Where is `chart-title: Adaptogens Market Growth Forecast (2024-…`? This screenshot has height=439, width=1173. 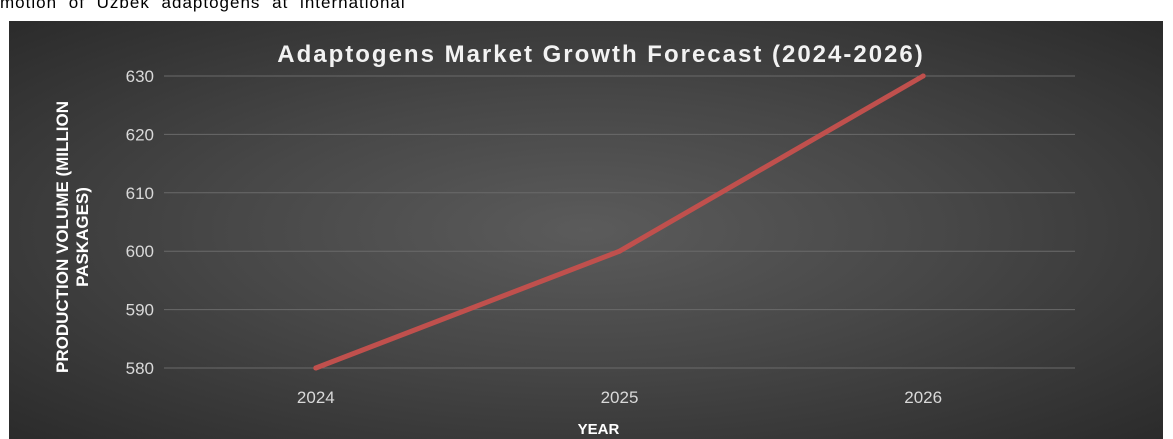 chart-title: Adaptogens Market Growth Forecast (2024-… is located at coordinates (601, 54).